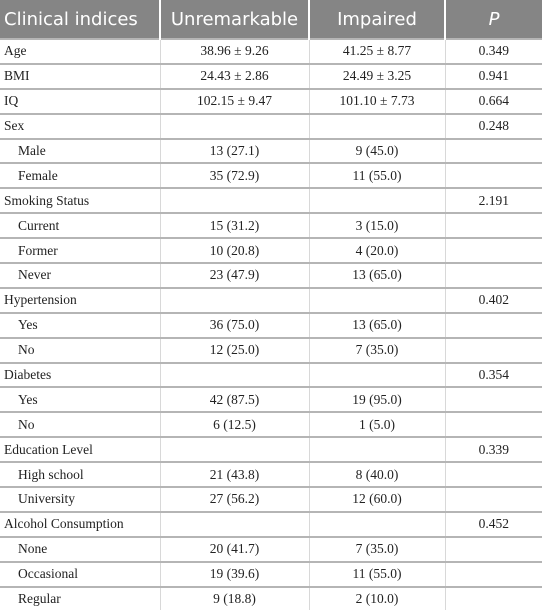 Image resolution: width=542 pixels, height=611 pixels. I want to click on label-cell: Sex, so click(80, 125).